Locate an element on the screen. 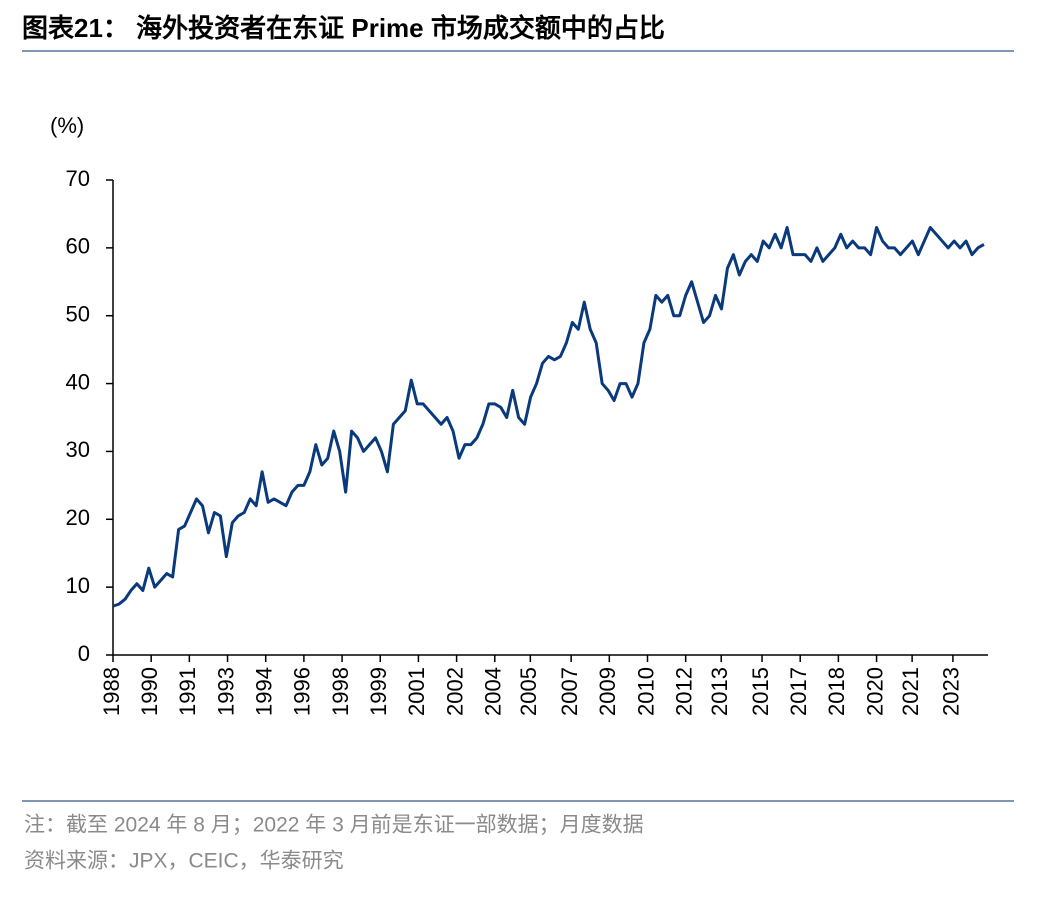 This screenshot has width=1048, height=897. x-tick-label: 2010 is located at coordinates (645, 691).